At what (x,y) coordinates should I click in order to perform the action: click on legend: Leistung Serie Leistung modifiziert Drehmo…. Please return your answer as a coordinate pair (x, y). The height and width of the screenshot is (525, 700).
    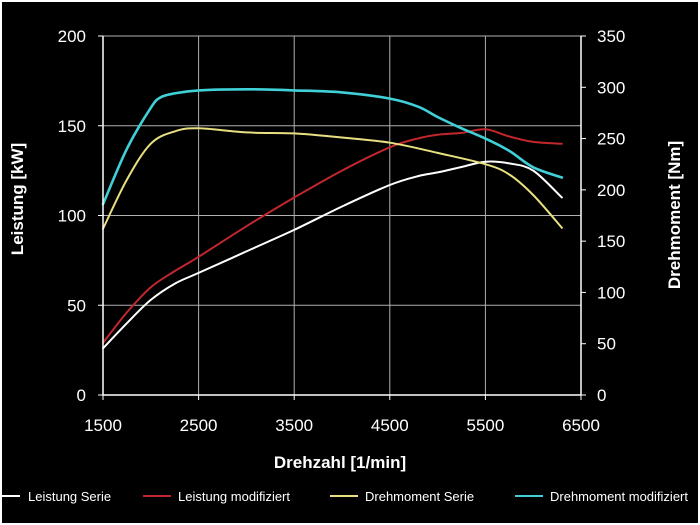
    Looking at the image, I should click on (344, 496).